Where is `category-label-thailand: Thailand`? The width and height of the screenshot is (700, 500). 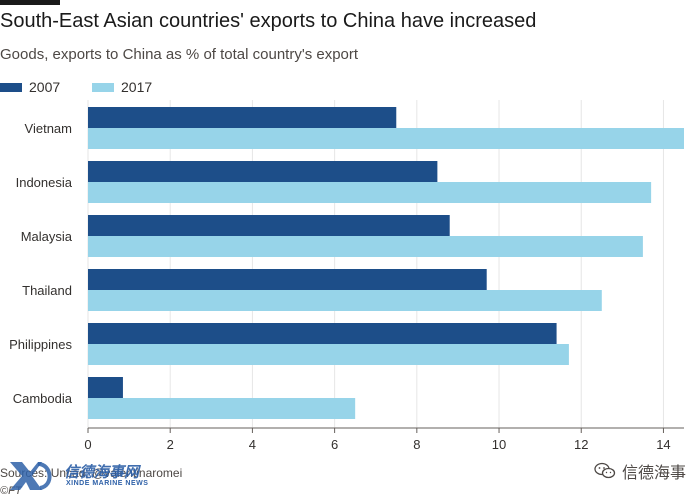
category-label-thailand: Thailand is located at coordinates (47, 290).